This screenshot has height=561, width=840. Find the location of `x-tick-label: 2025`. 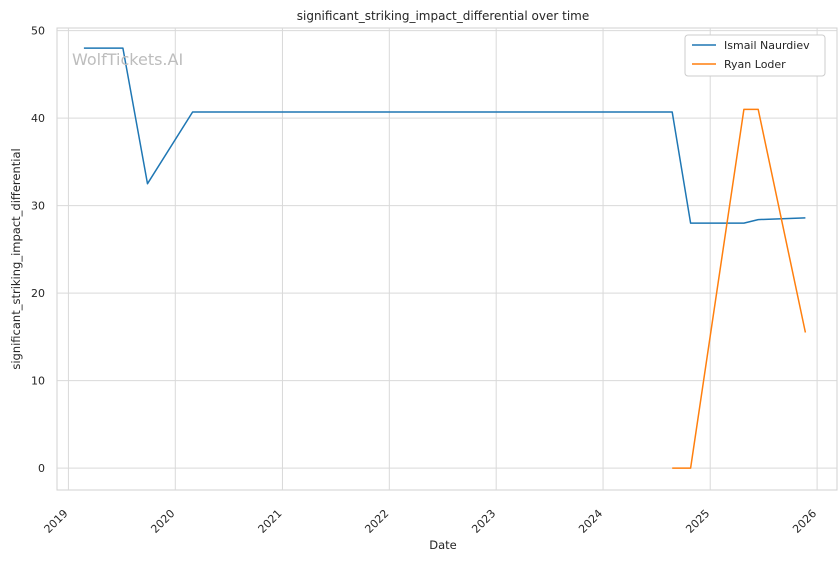

x-tick-label: 2025 is located at coordinates (697, 521).